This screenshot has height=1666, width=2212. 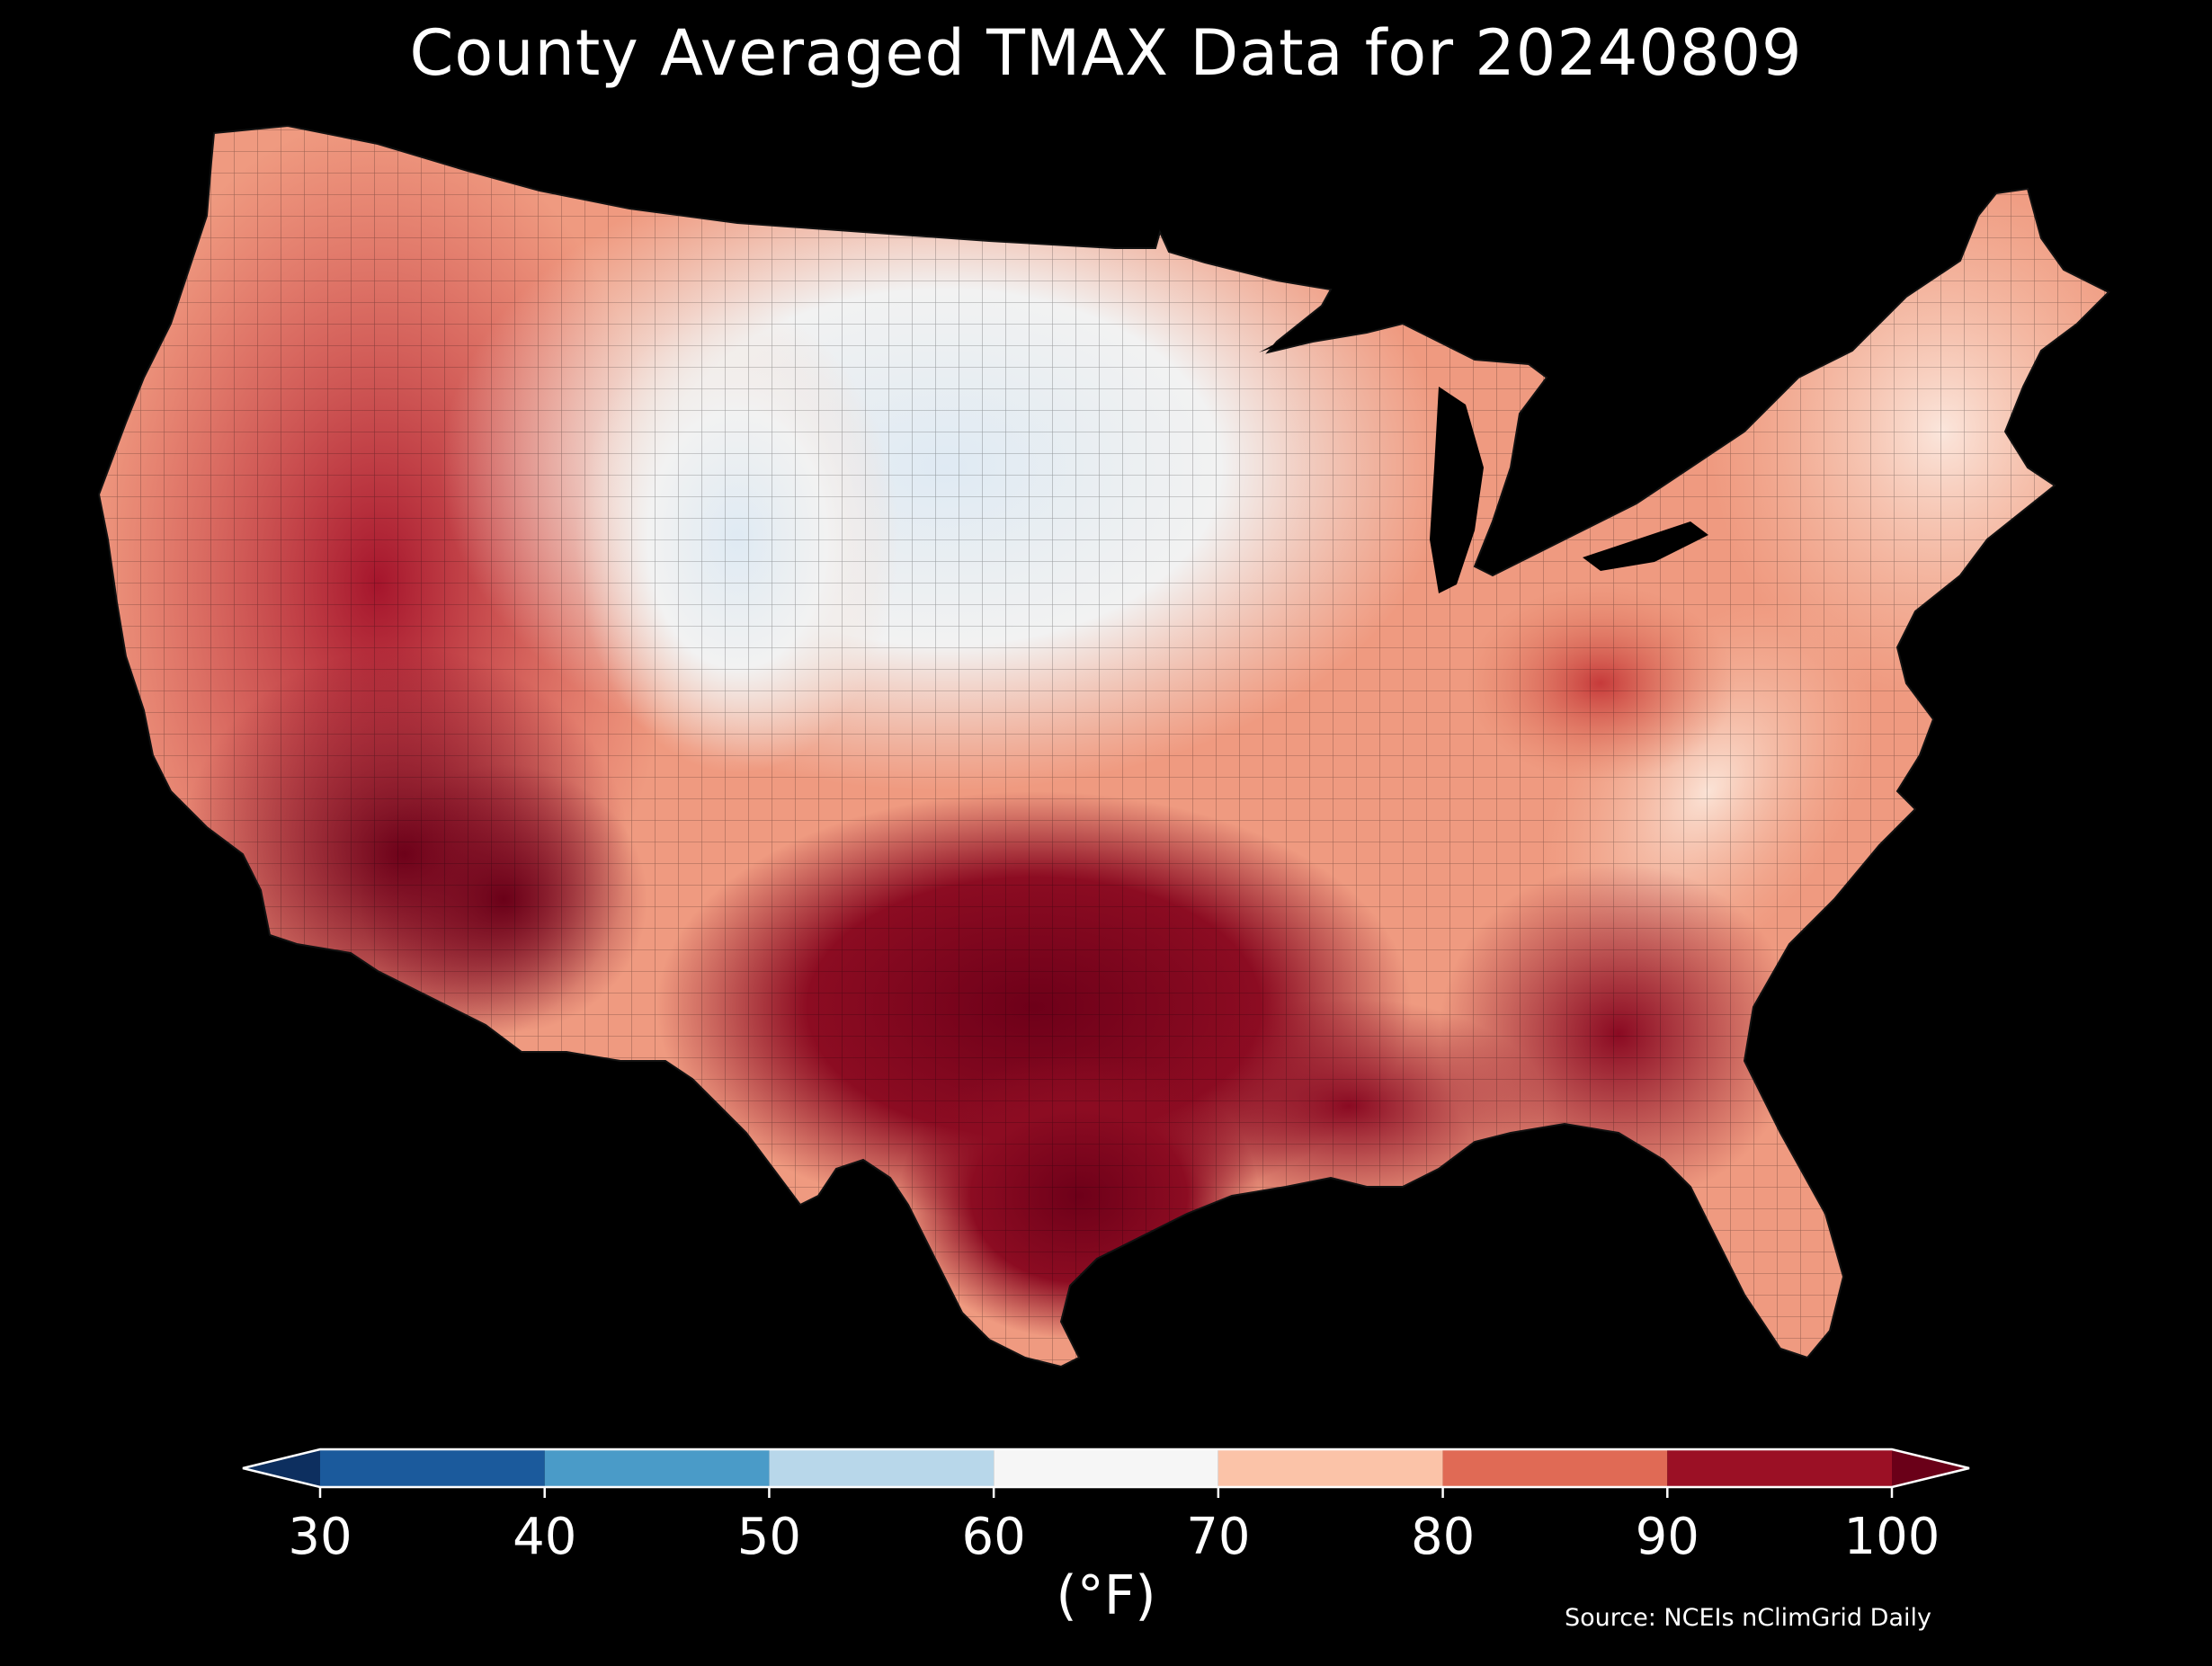 I want to click on colorbar-tick-label: 30, so click(x=320, y=1537).